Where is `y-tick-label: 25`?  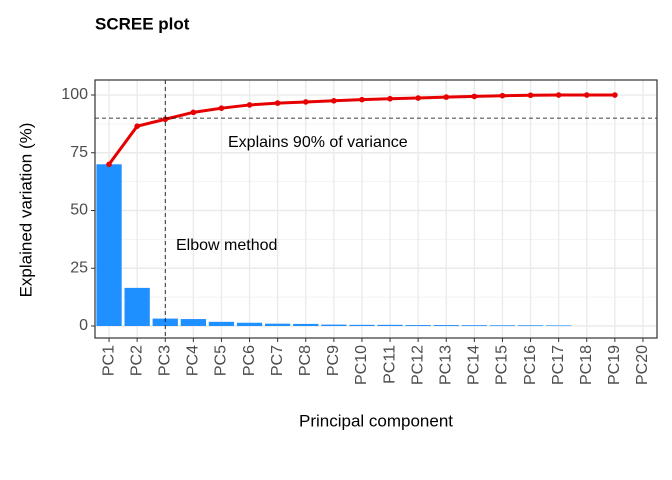 y-tick-label: 25 is located at coordinates (79, 267).